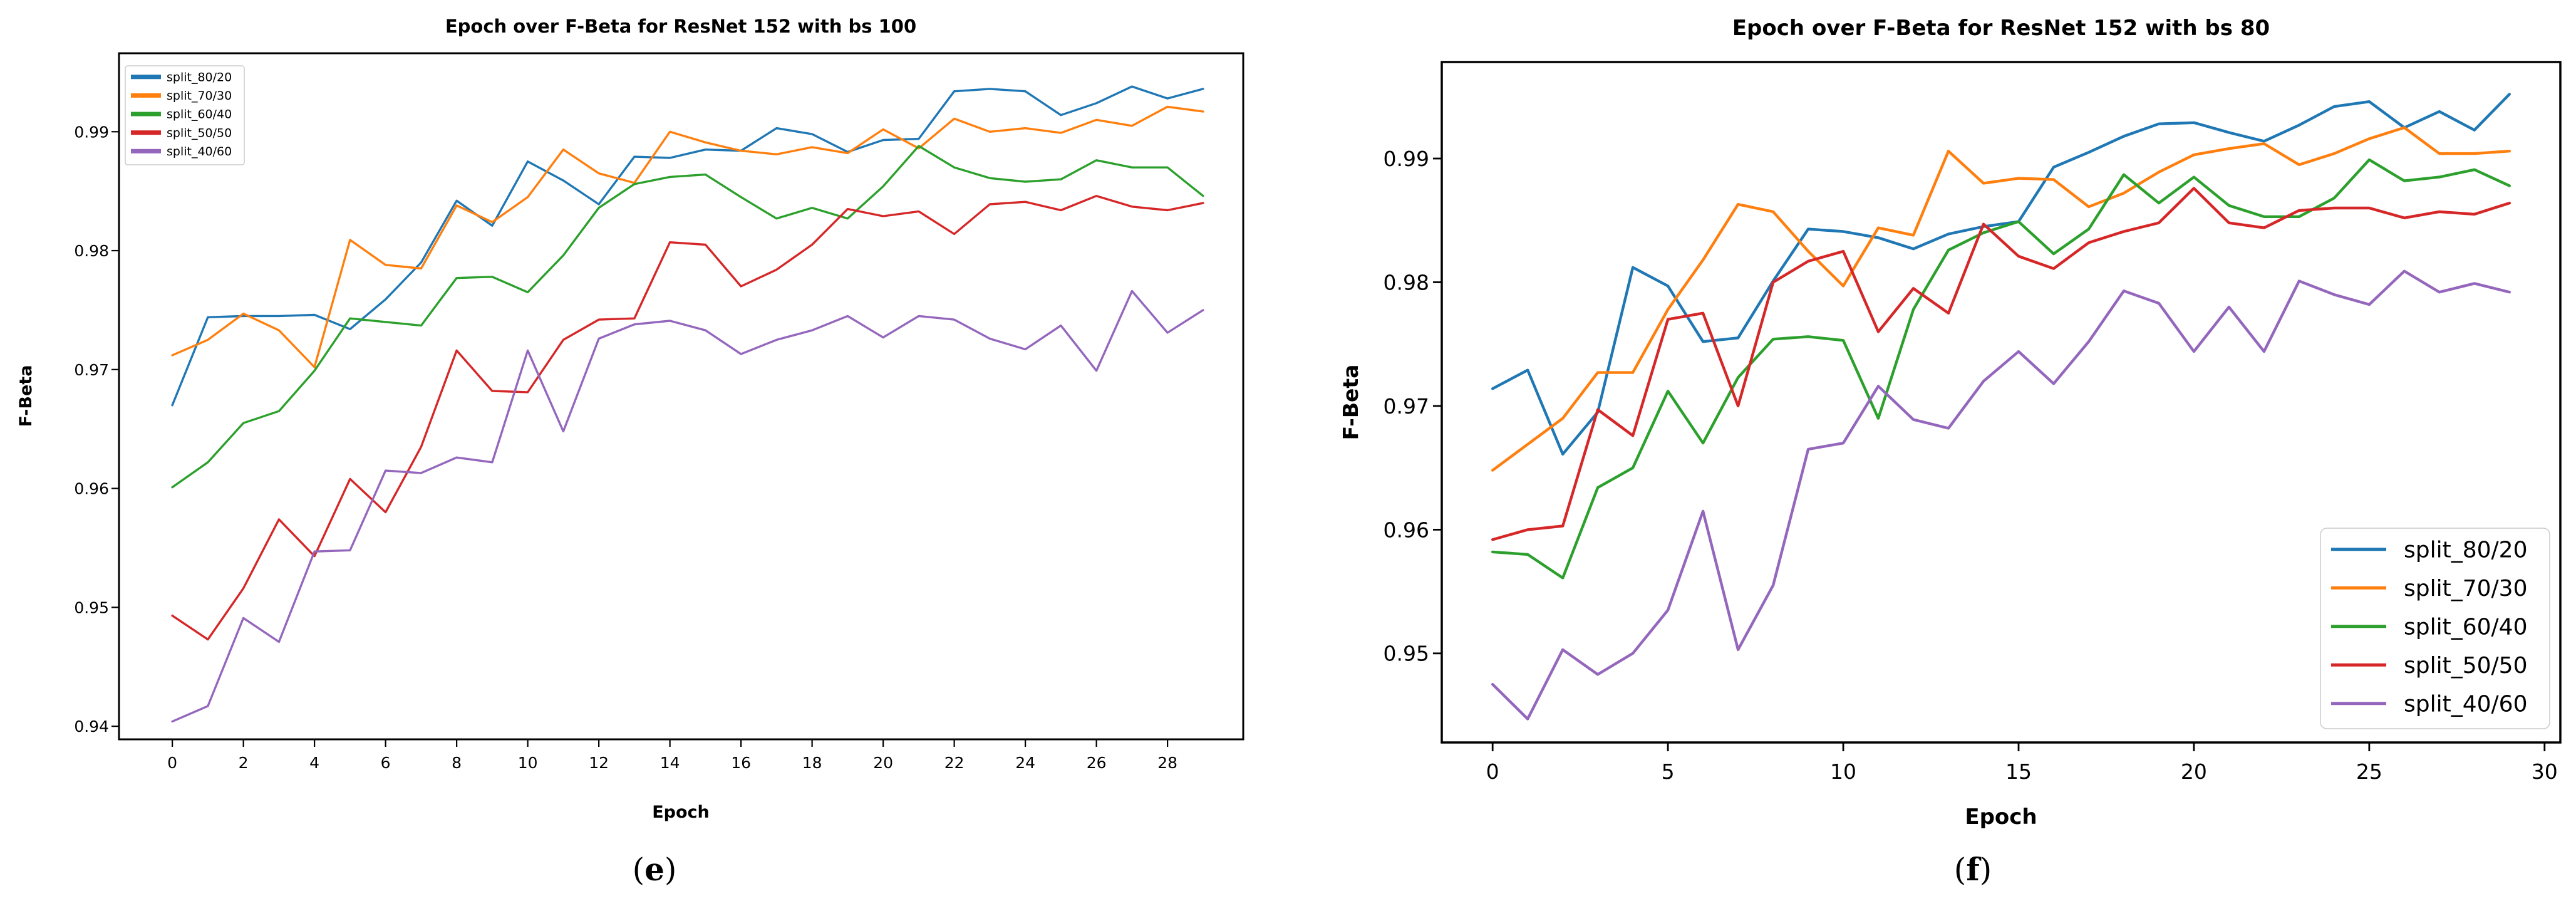 This screenshot has height=906, width=2576. What do you see at coordinates (1960, 869) in the screenshot?
I see `caption-f-paren-open: (` at bounding box center [1960, 869].